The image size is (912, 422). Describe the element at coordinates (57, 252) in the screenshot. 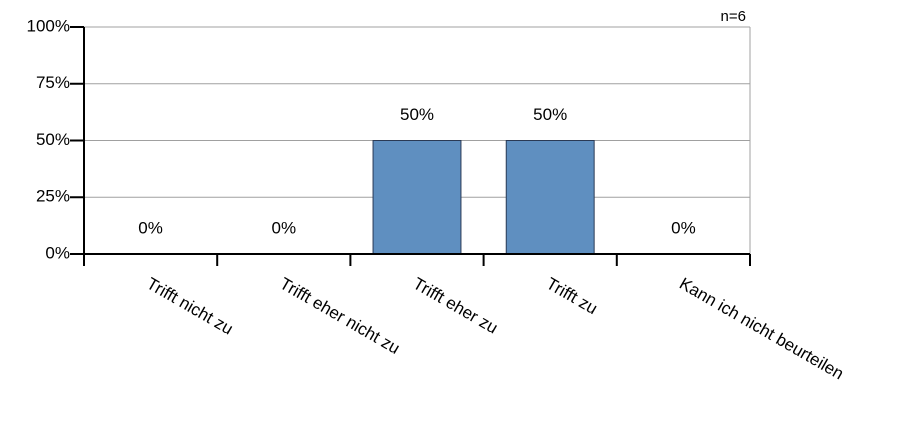

I see `y-tick-label: 0%` at that location.